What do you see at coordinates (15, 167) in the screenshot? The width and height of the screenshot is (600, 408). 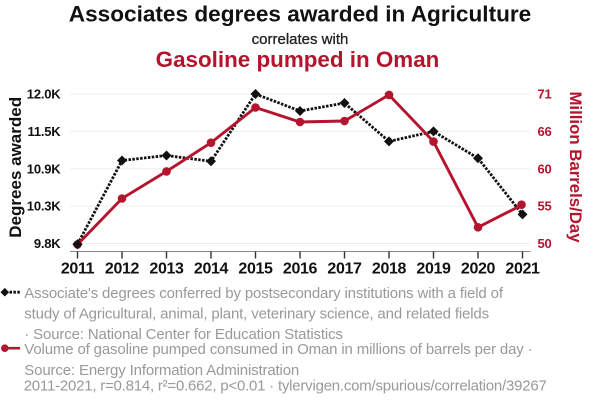 I see `svg-text: Degrees awarded` at bounding box center [15, 167].